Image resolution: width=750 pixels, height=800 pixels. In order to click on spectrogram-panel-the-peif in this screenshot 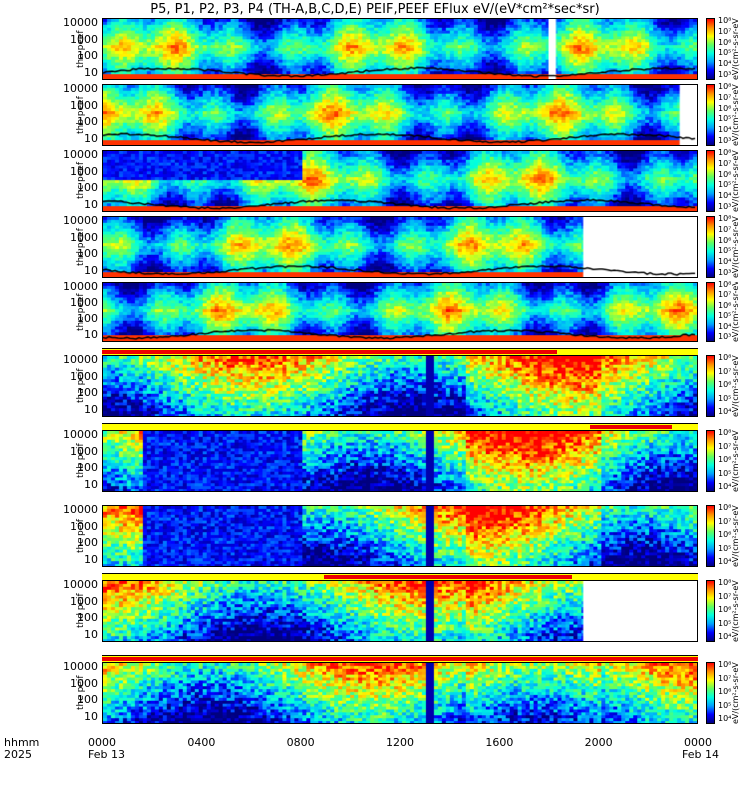, I will do `click(400, 693)`.